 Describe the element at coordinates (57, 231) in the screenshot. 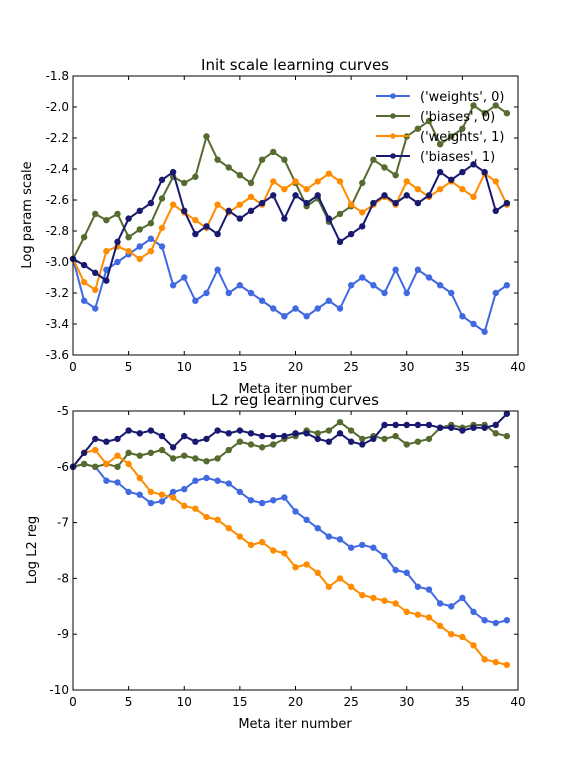

I see `y-tick-label: -2.8` at that location.